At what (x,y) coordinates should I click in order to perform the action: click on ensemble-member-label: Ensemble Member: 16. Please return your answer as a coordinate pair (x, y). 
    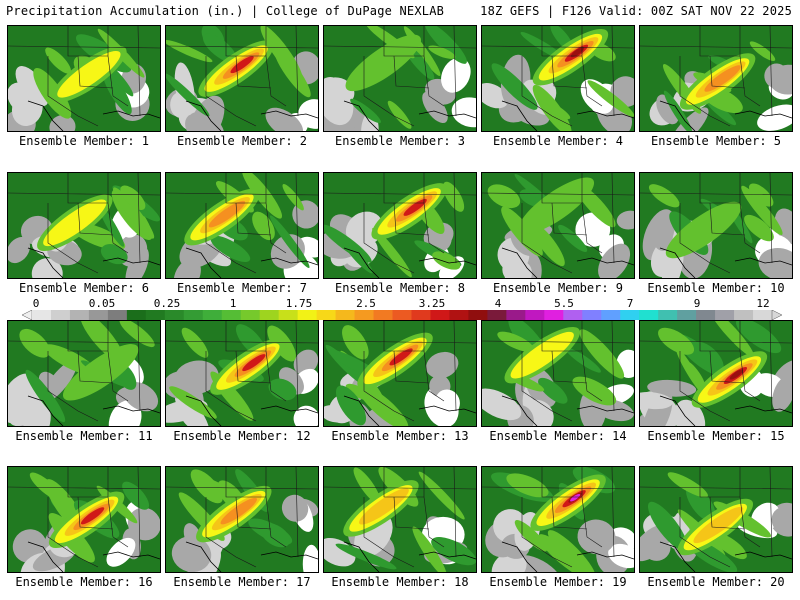
    Looking at the image, I should click on (84, 582).